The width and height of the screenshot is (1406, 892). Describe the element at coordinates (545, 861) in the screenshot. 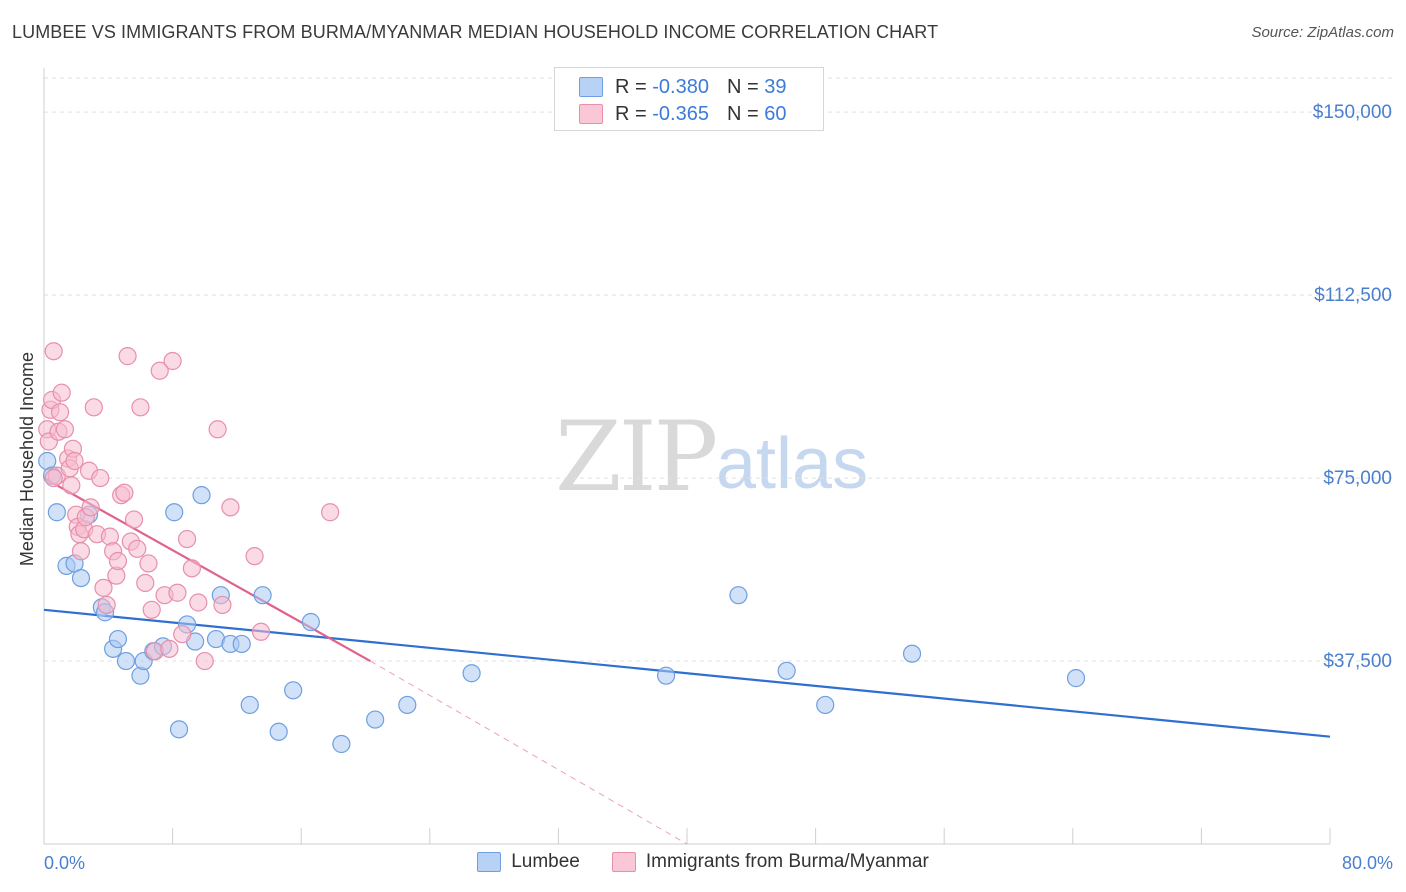

I see `series-legend-label: Lumbee` at that location.